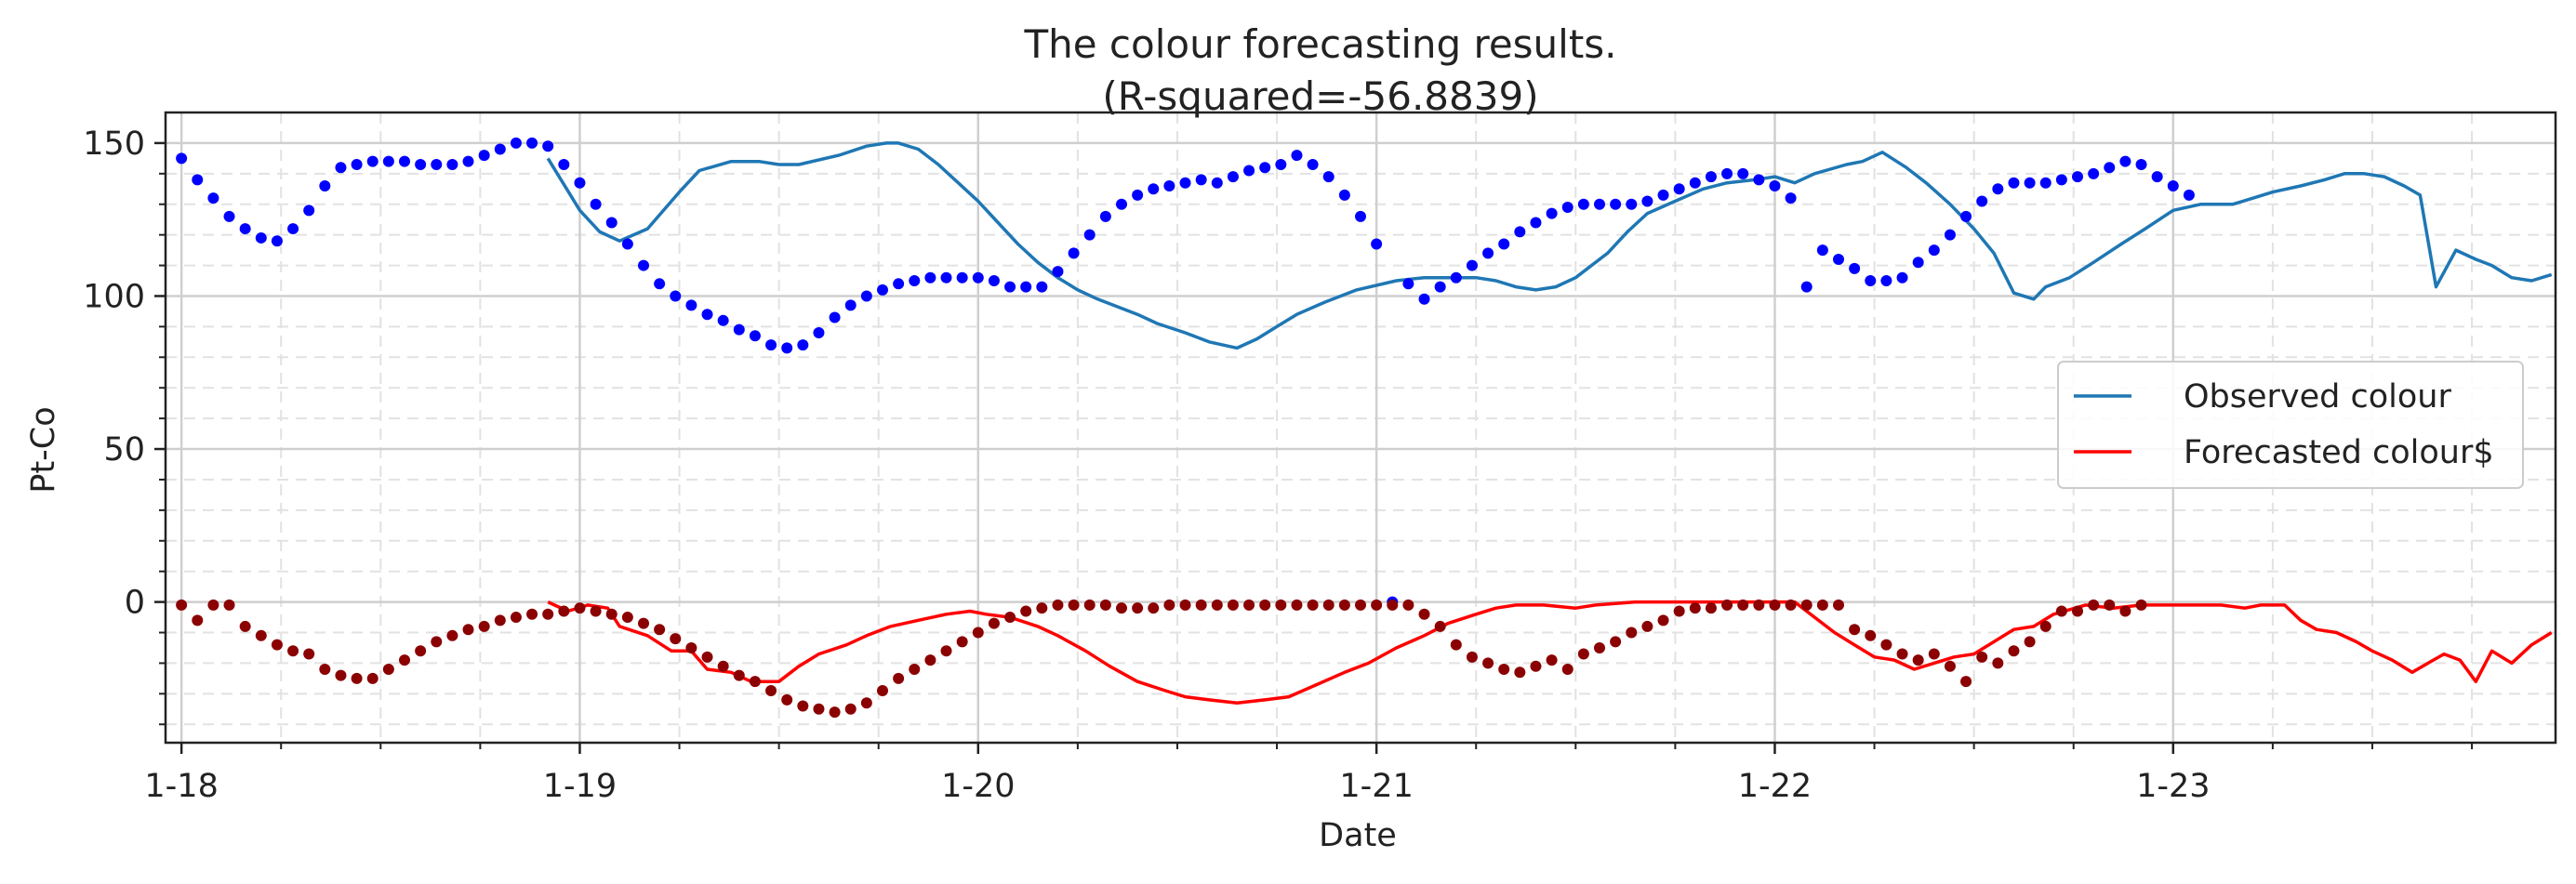 This screenshot has height=884, width=2576. What do you see at coordinates (181, 786) in the screenshot?
I see `x-tick-label: 1-18` at bounding box center [181, 786].